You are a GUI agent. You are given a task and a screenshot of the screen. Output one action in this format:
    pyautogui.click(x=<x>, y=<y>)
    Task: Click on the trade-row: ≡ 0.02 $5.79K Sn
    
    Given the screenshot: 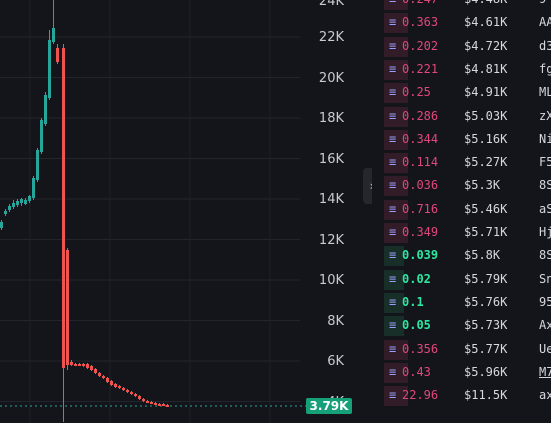 What is the action you would take?
    pyautogui.click(x=461, y=279)
    